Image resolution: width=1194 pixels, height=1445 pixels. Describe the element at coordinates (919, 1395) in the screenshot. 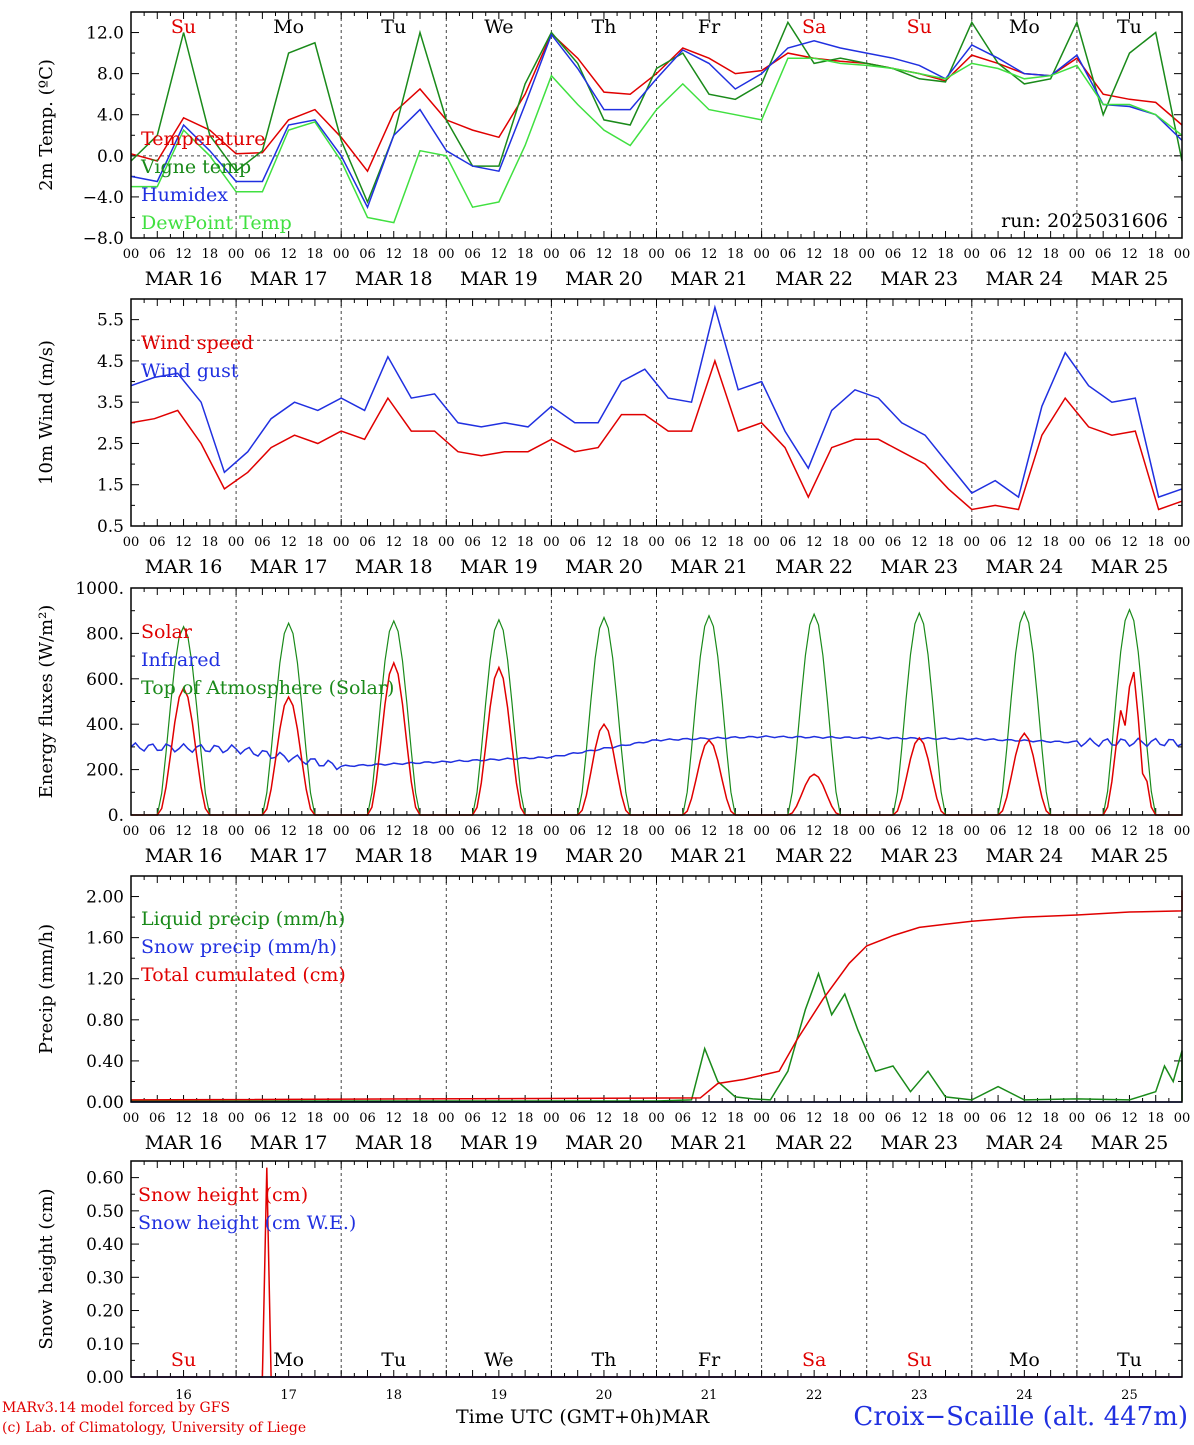

I see `day-number-label: 23` at that location.